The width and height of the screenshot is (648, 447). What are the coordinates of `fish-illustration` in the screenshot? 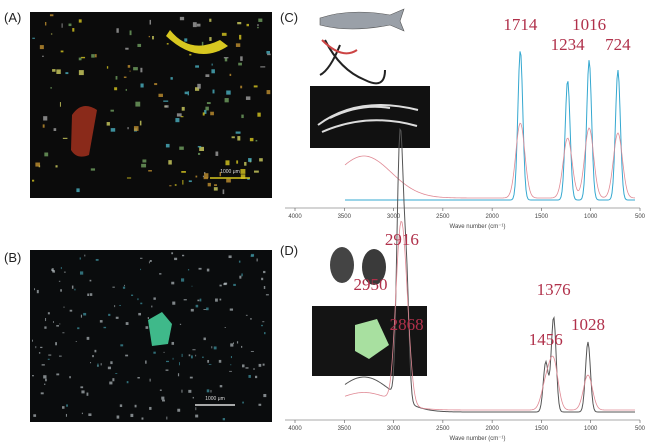 It's located at (362, 20).